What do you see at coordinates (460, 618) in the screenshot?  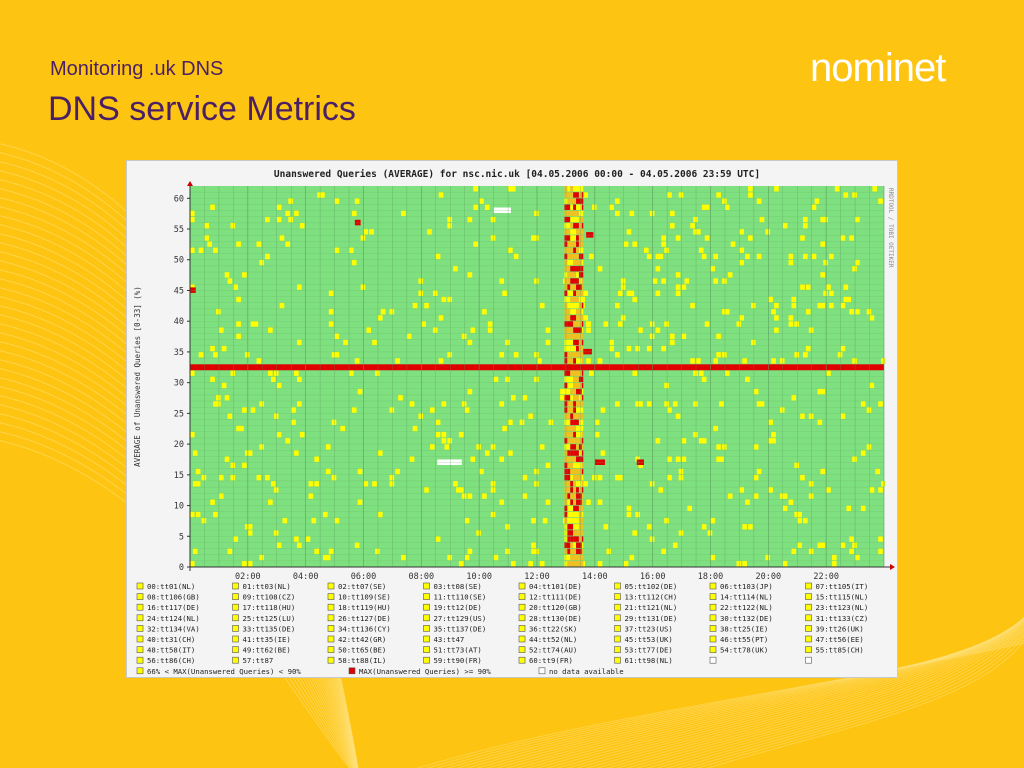 I see `legend-server-label: 27:tt129(US)` at bounding box center [460, 618].